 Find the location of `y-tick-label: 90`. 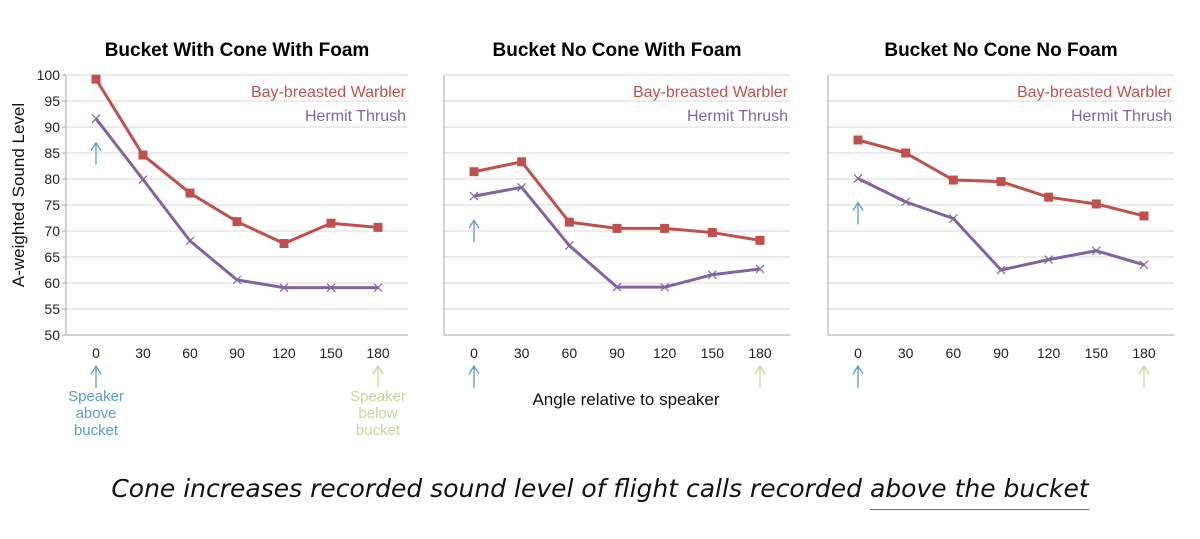

y-tick-label: 90 is located at coordinates (52, 127).